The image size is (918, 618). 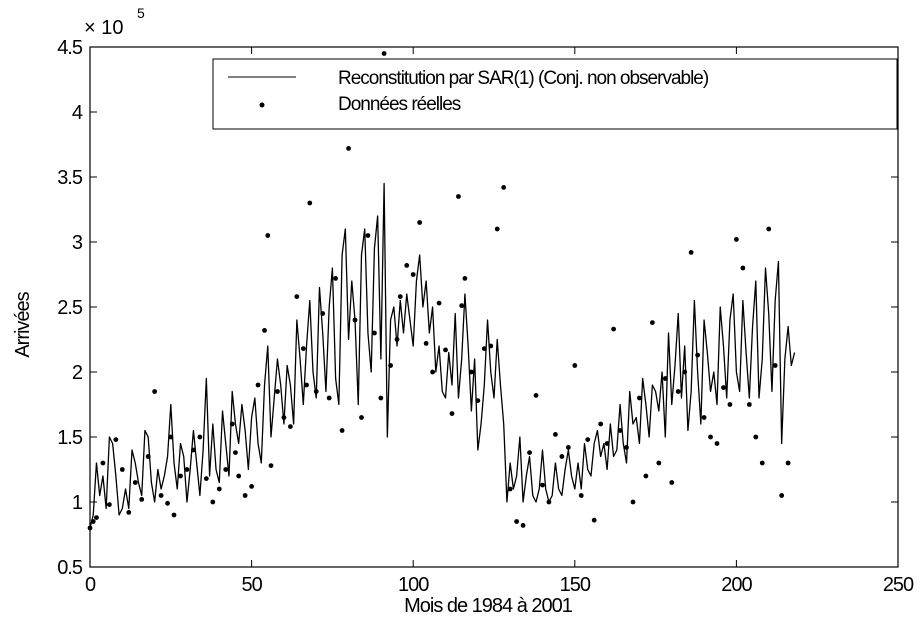 What do you see at coordinates (736, 585) in the screenshot?
I see `x-tick-label: 200` at bounding box center [736, 585].